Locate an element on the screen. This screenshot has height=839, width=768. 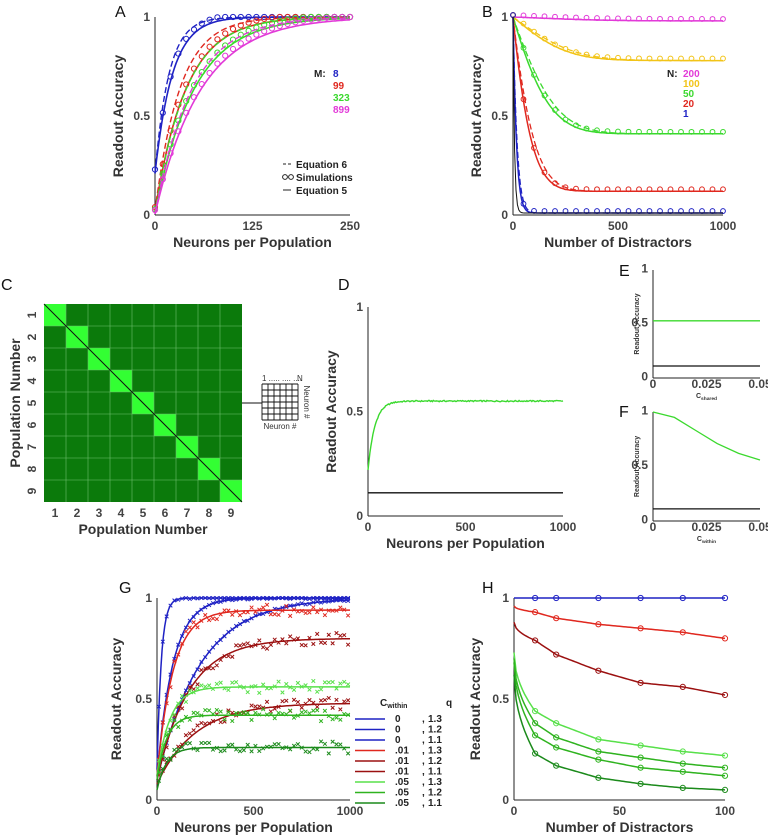
x-tick-label: 0 is located at coordinates (653, 527).